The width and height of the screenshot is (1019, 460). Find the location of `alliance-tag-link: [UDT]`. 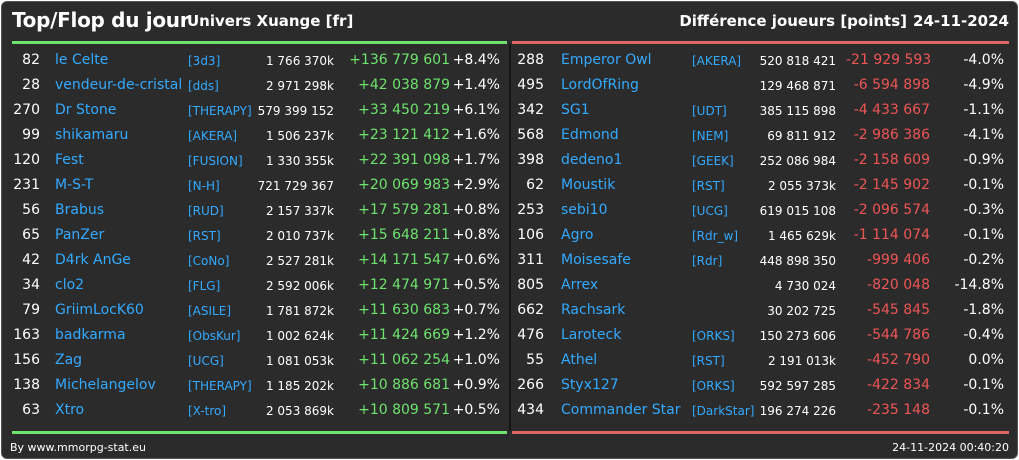

alliance-tag-link: [UDT] is located at coordinates (709, 111).